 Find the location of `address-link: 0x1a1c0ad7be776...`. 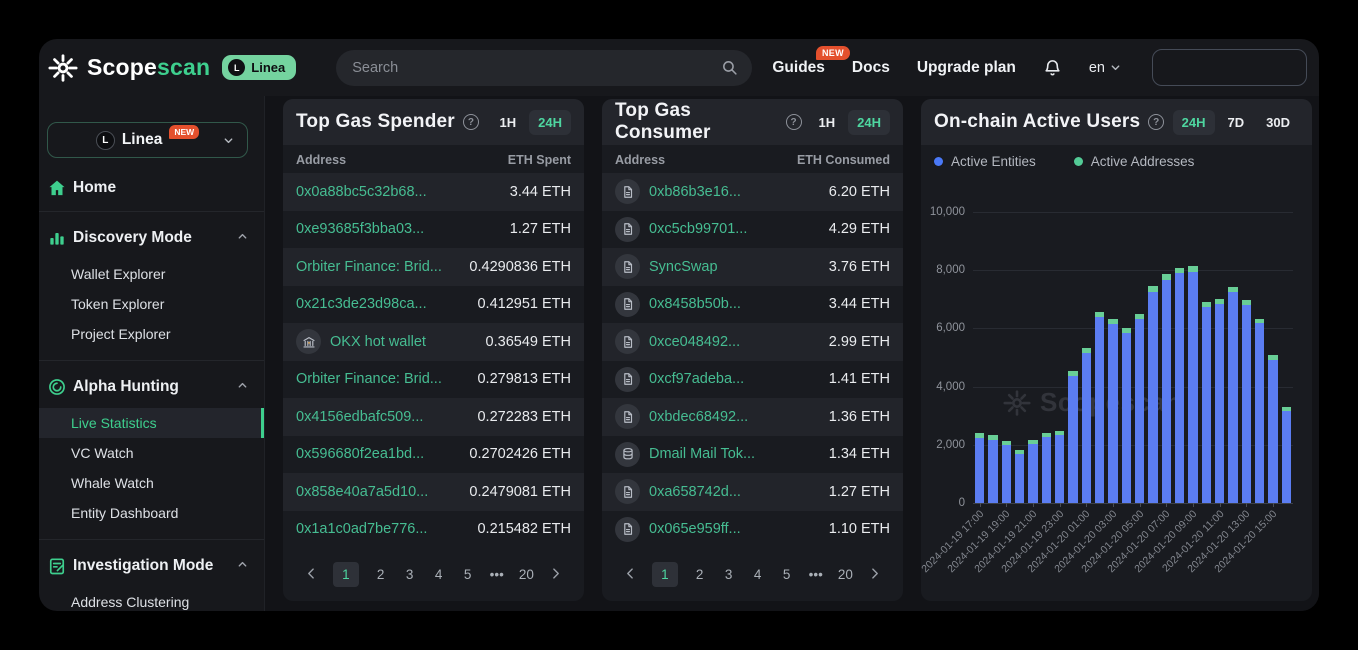

address-link: 0x1a1c0ad7be776... is located at coordinates (361, 529).